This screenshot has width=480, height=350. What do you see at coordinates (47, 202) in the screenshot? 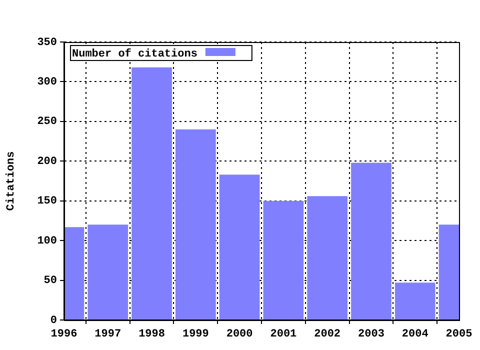
I see `y-tick-label: 150` at bounding box center [47, 202].